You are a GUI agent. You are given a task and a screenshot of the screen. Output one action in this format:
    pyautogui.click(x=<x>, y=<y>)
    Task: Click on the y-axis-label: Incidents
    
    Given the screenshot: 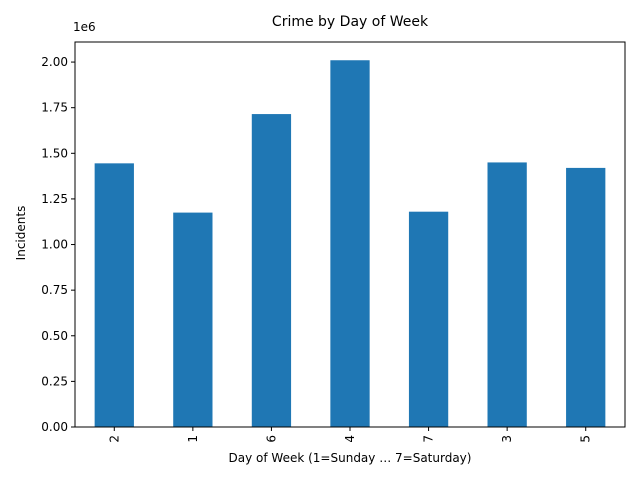 What is the action you would take?
    pyautogui.click(x=21, y=233)
    